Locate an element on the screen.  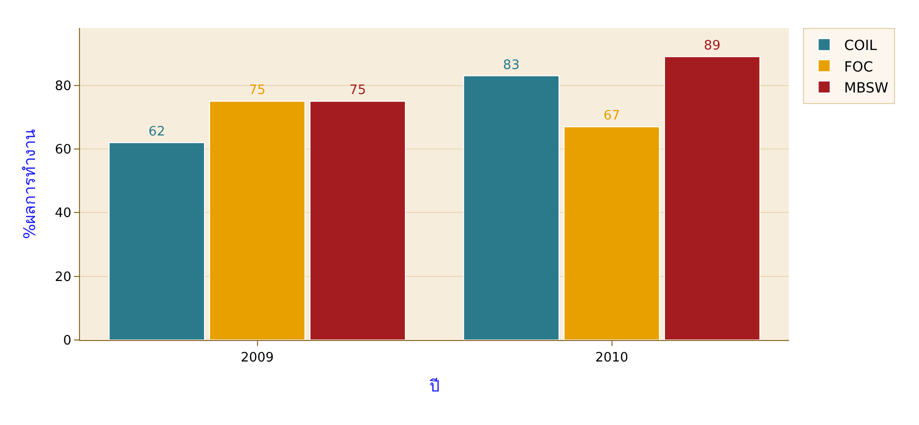
x-axis-title: ปี is located at coordinates (435, 386).